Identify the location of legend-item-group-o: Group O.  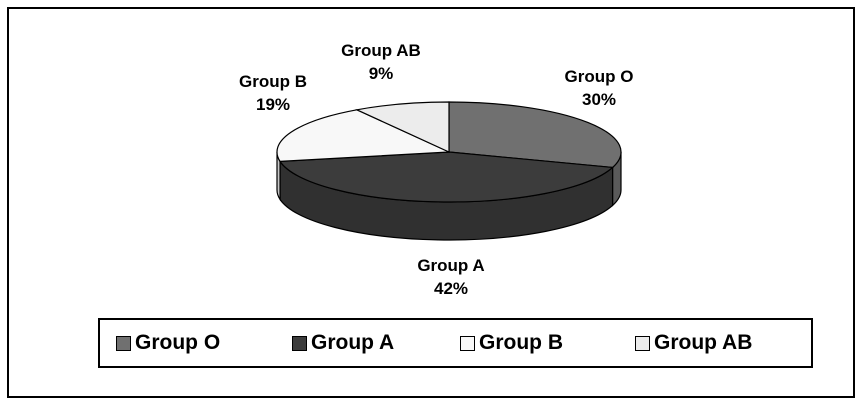
(168, 343).